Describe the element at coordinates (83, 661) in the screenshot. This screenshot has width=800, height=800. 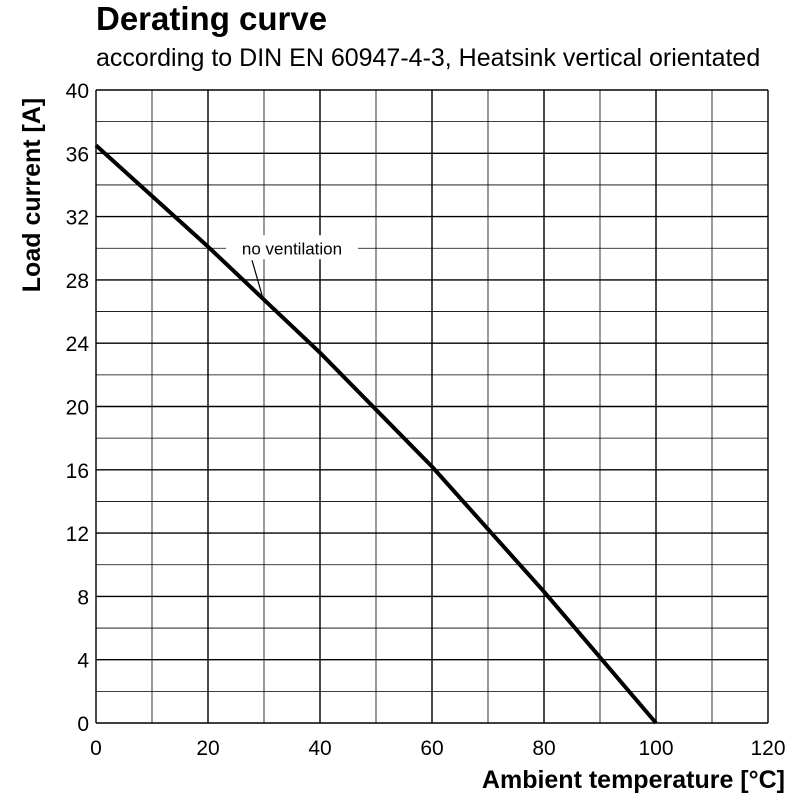
I see `y-tick-label: 4` at that location.